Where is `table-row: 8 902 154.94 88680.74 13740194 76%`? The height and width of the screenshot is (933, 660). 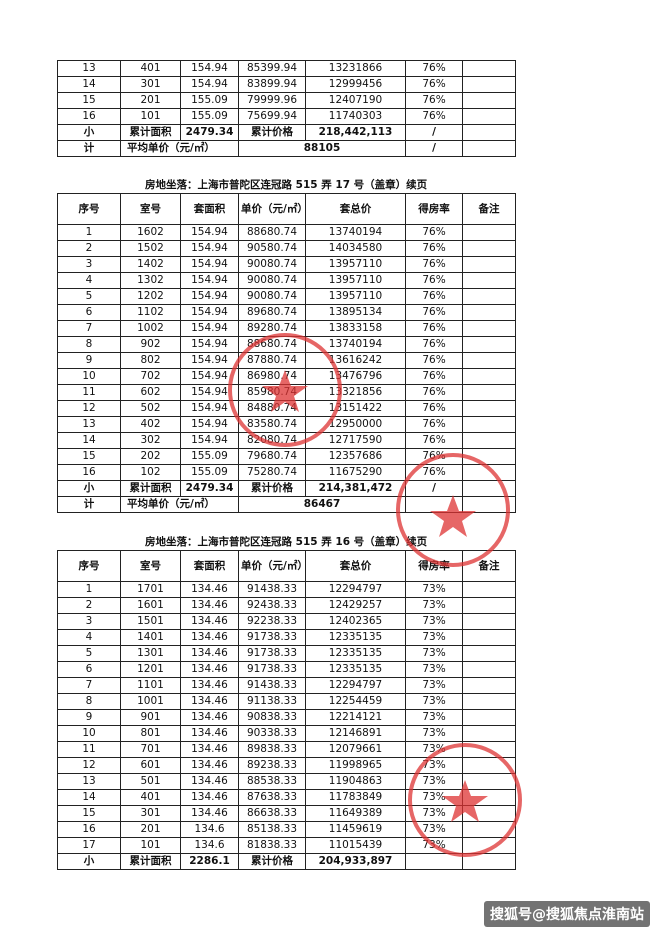
table-row: 8 902 154.94 88680.74 13740194 76% is located at coordinates (286, 344).